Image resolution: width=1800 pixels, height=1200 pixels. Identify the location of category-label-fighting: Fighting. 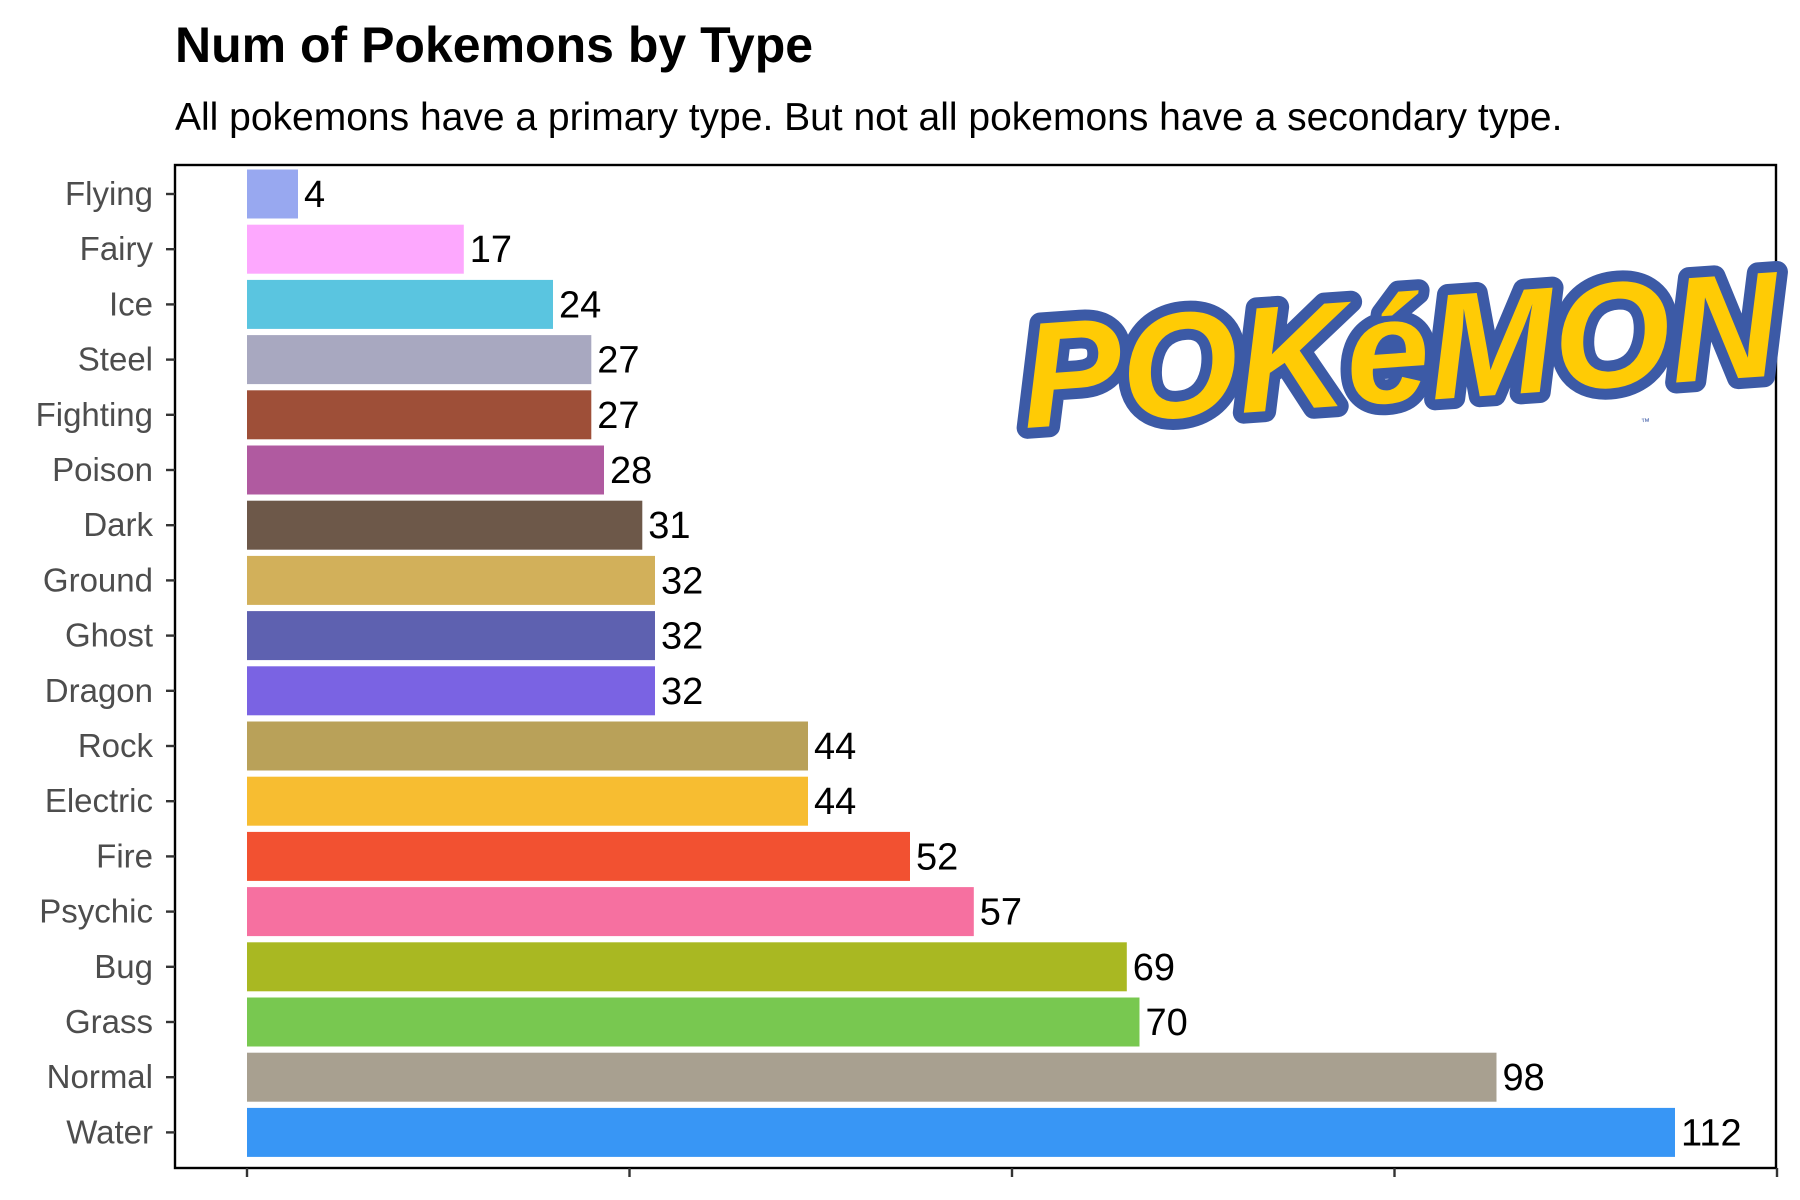
(94, 414).